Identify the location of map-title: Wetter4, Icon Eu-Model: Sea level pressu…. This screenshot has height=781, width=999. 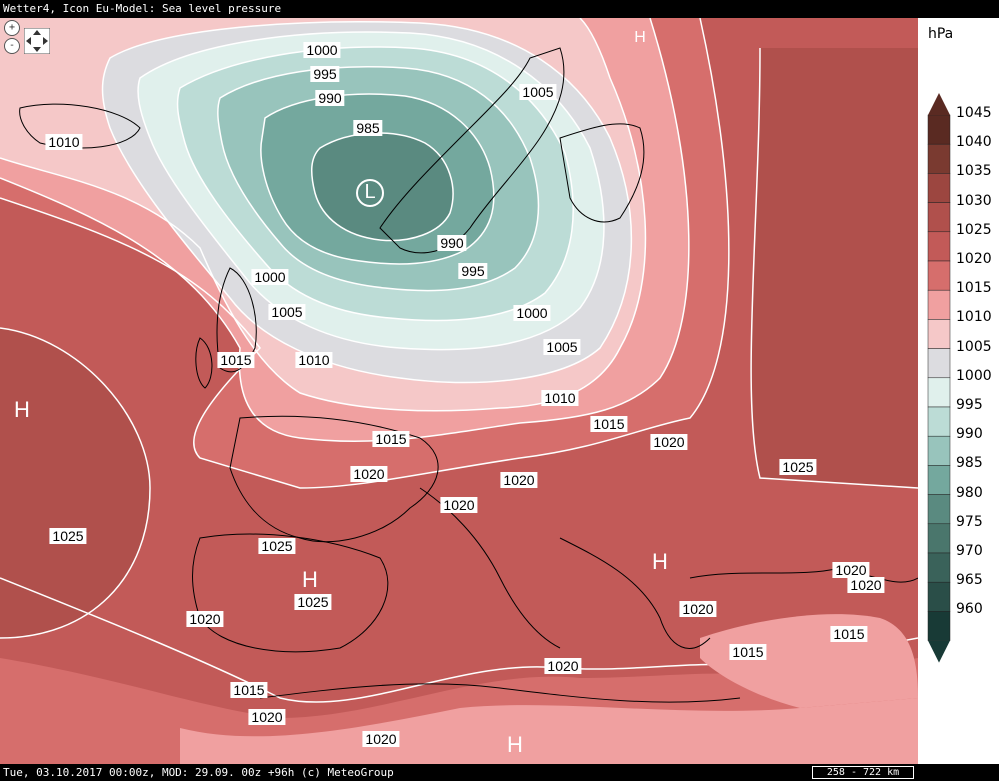
(142, 8).